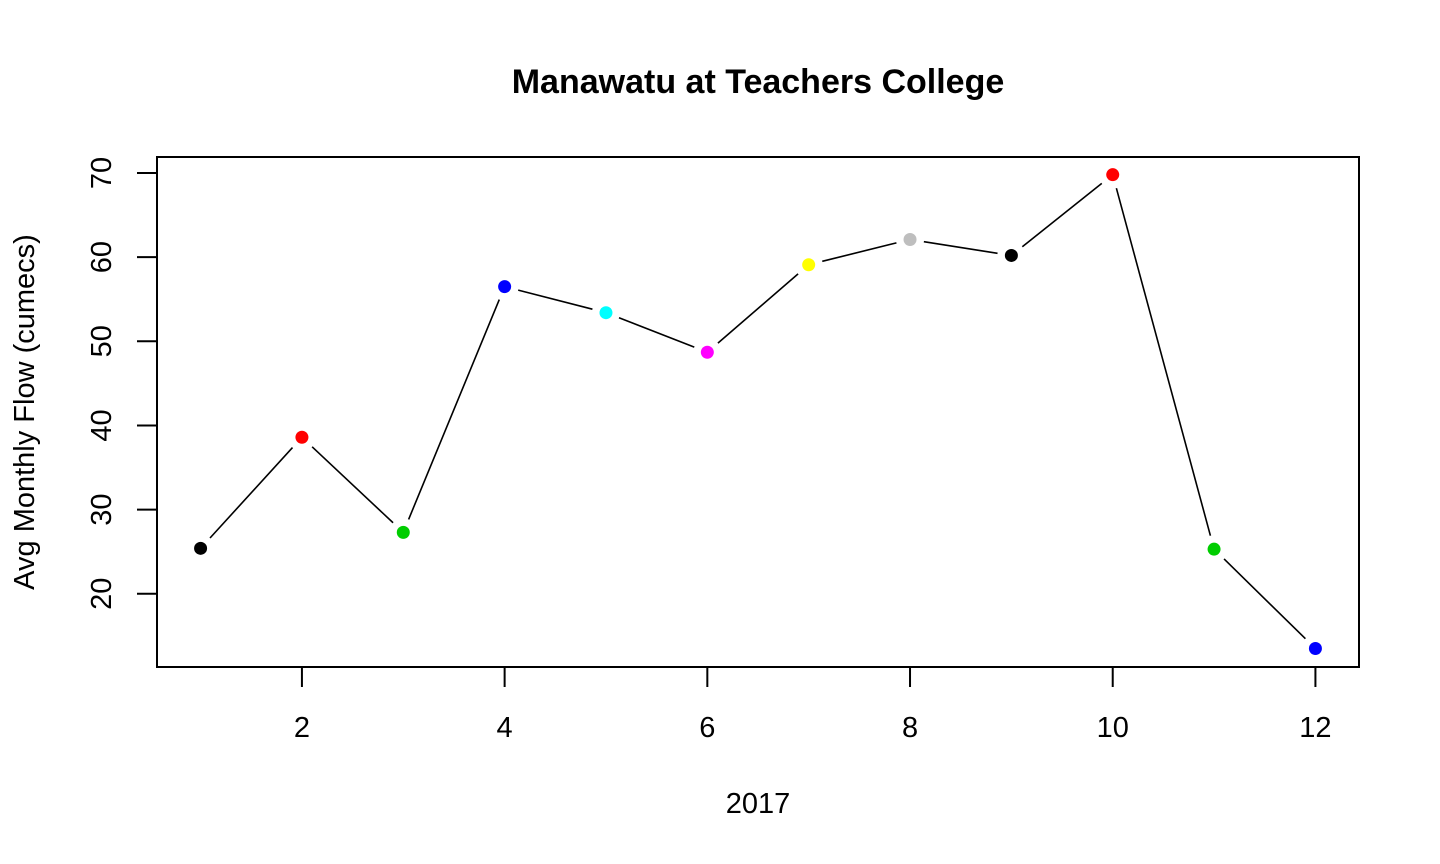 The width and height of the screenshot is (1440, 864). I want to click on x-tick-label: 6, so click(707, 728).